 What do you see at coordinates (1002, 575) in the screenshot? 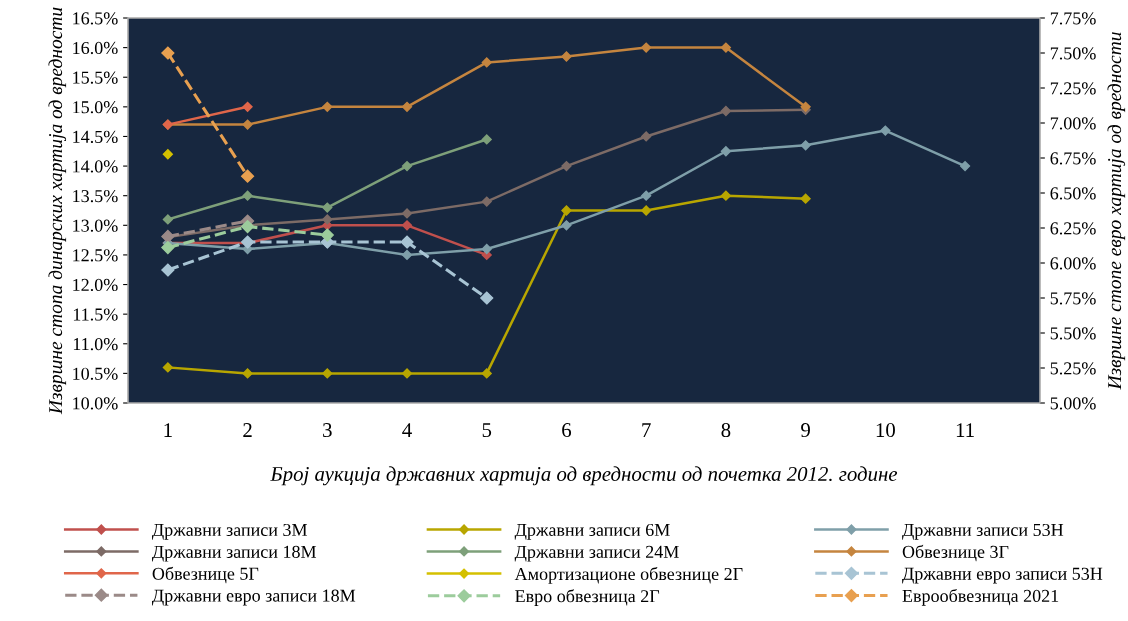
I see `legend-label: Државни евро записи 53Н` at bounding box center [1002, 575].